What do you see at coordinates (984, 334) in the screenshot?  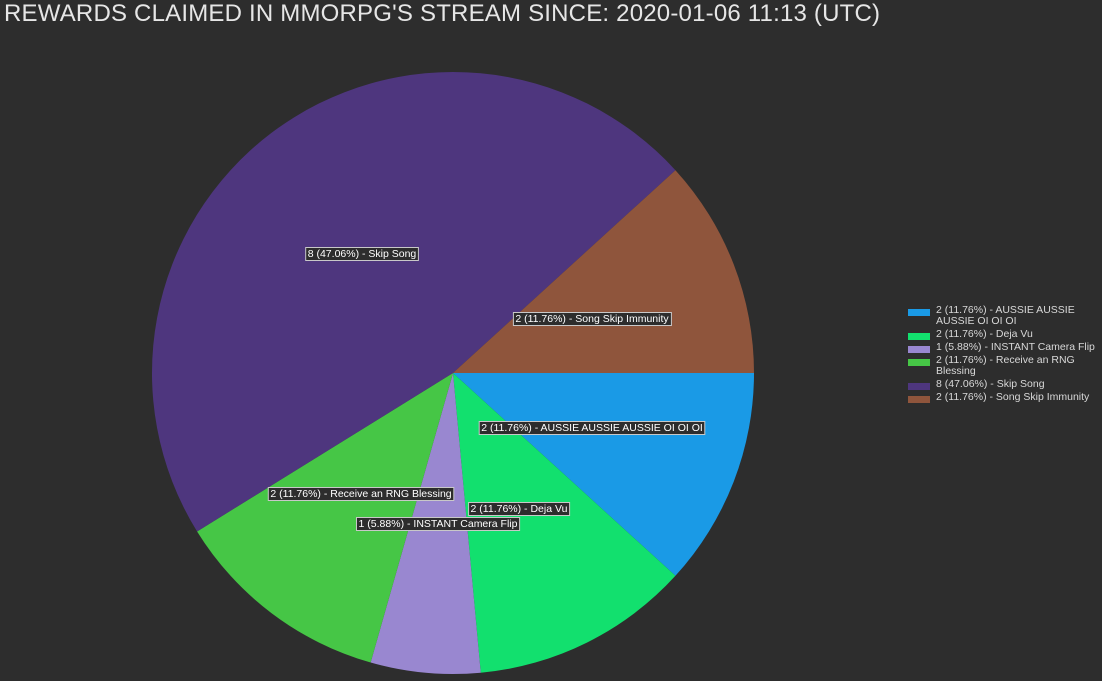 I see `legend-label: 2 (11.76%) - Deja Vu` at bounding box center [984, 334].